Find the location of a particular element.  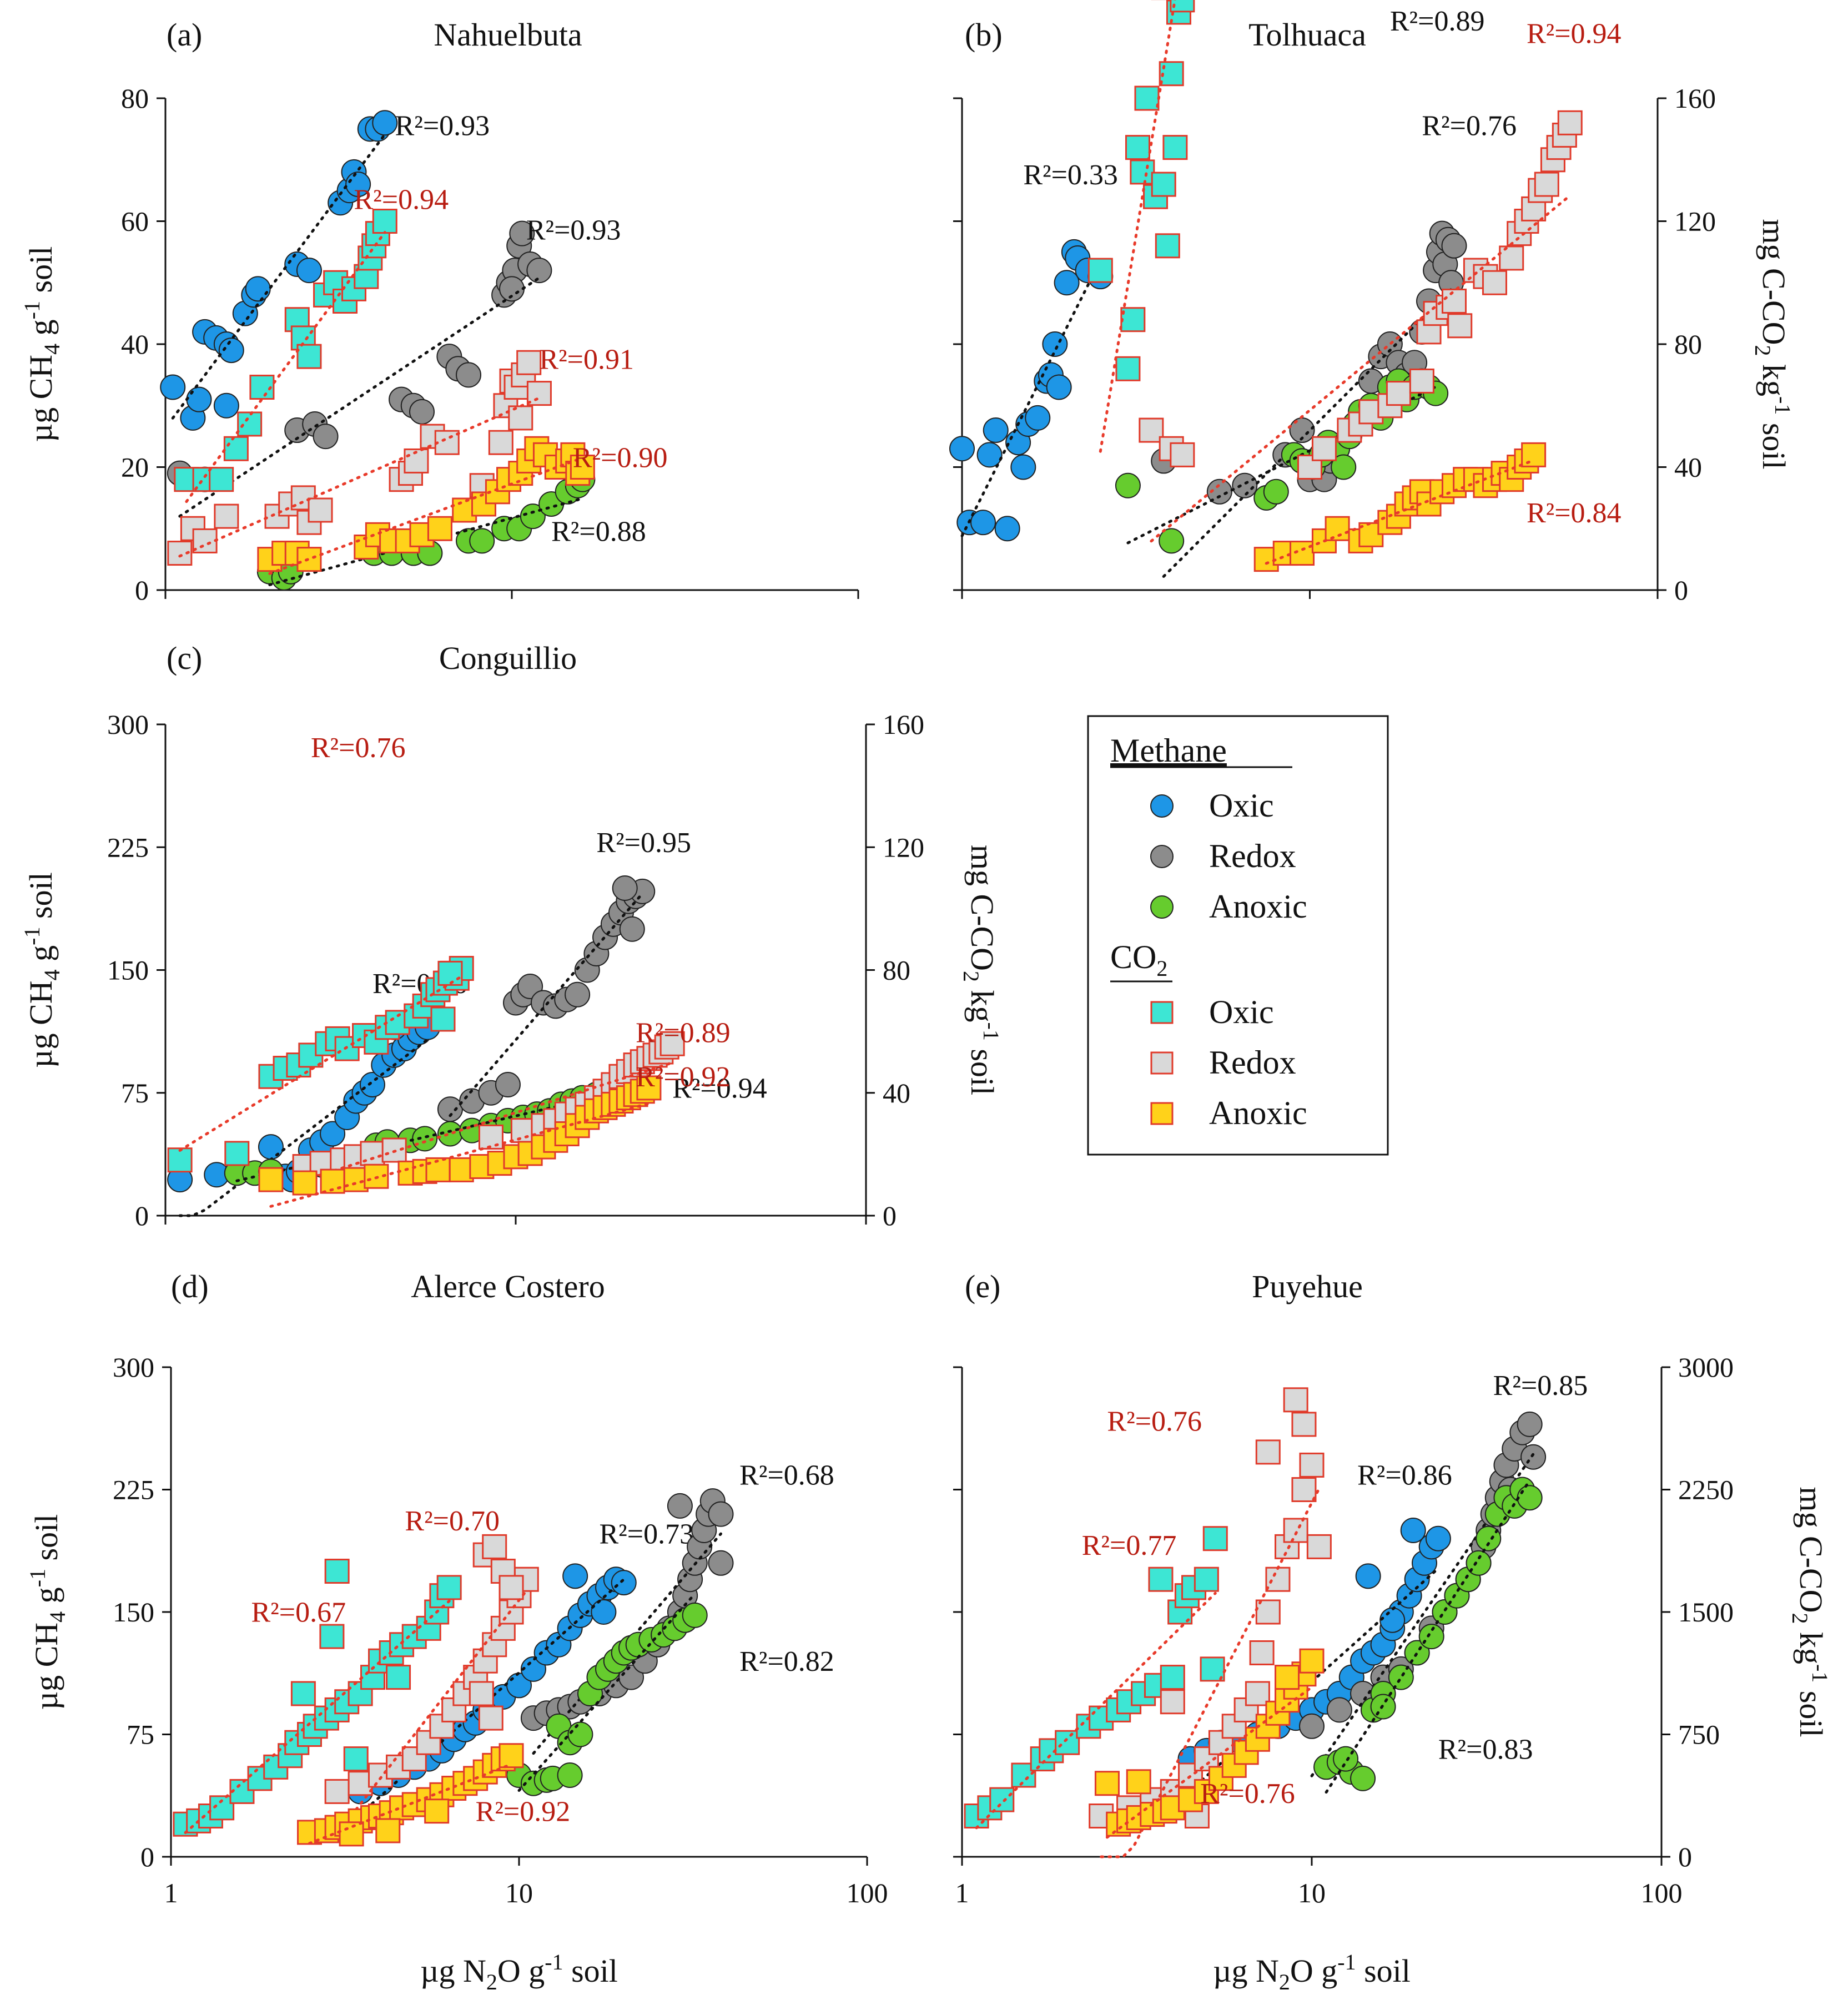

x-tick-label: 1 is located at coordinates (962, 1892).